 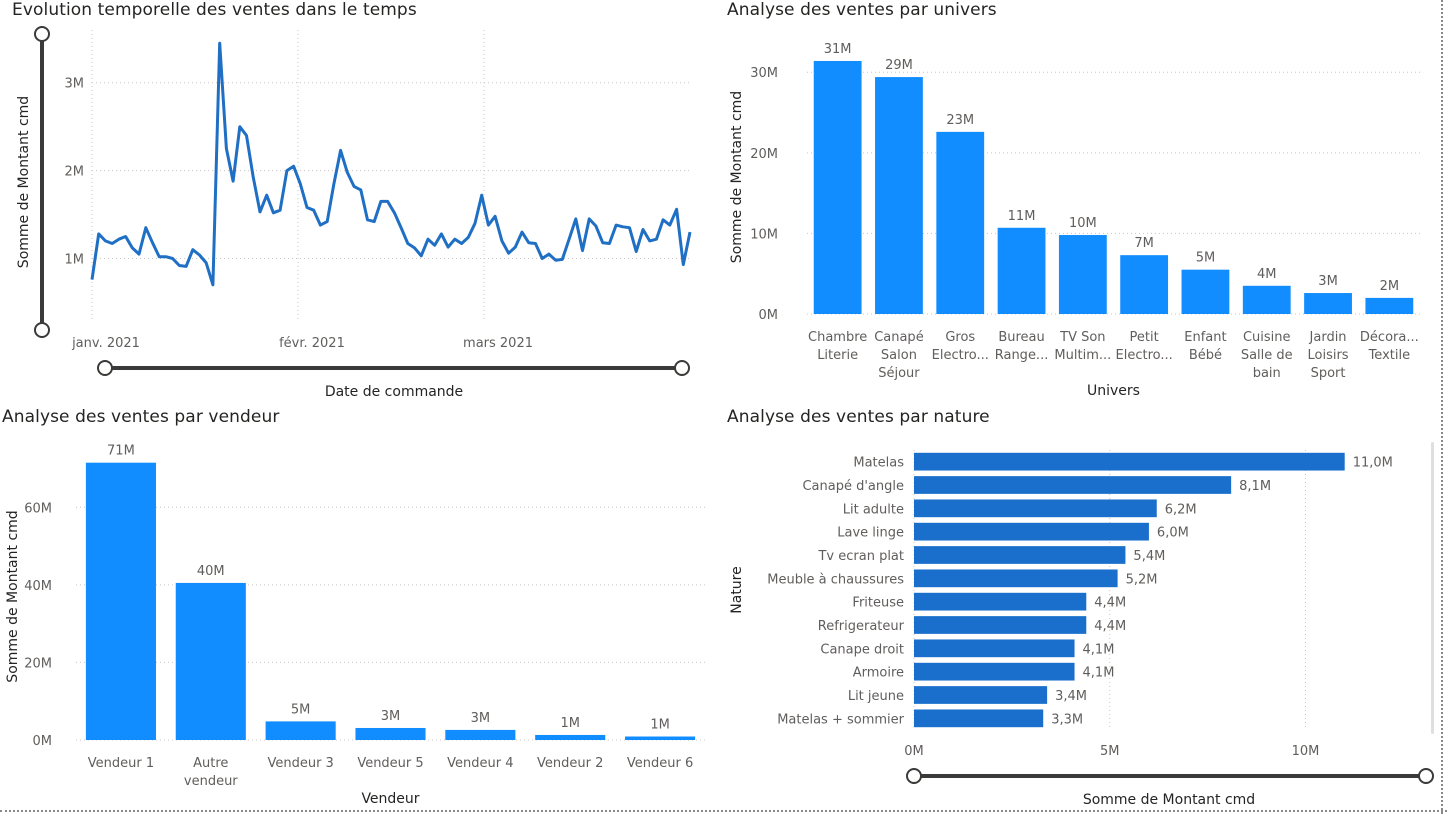 What do you see at coordinates (301, 709) in the screenshot?
I see `vendeur-data-label: 5M` at bounding box center [301, 709].